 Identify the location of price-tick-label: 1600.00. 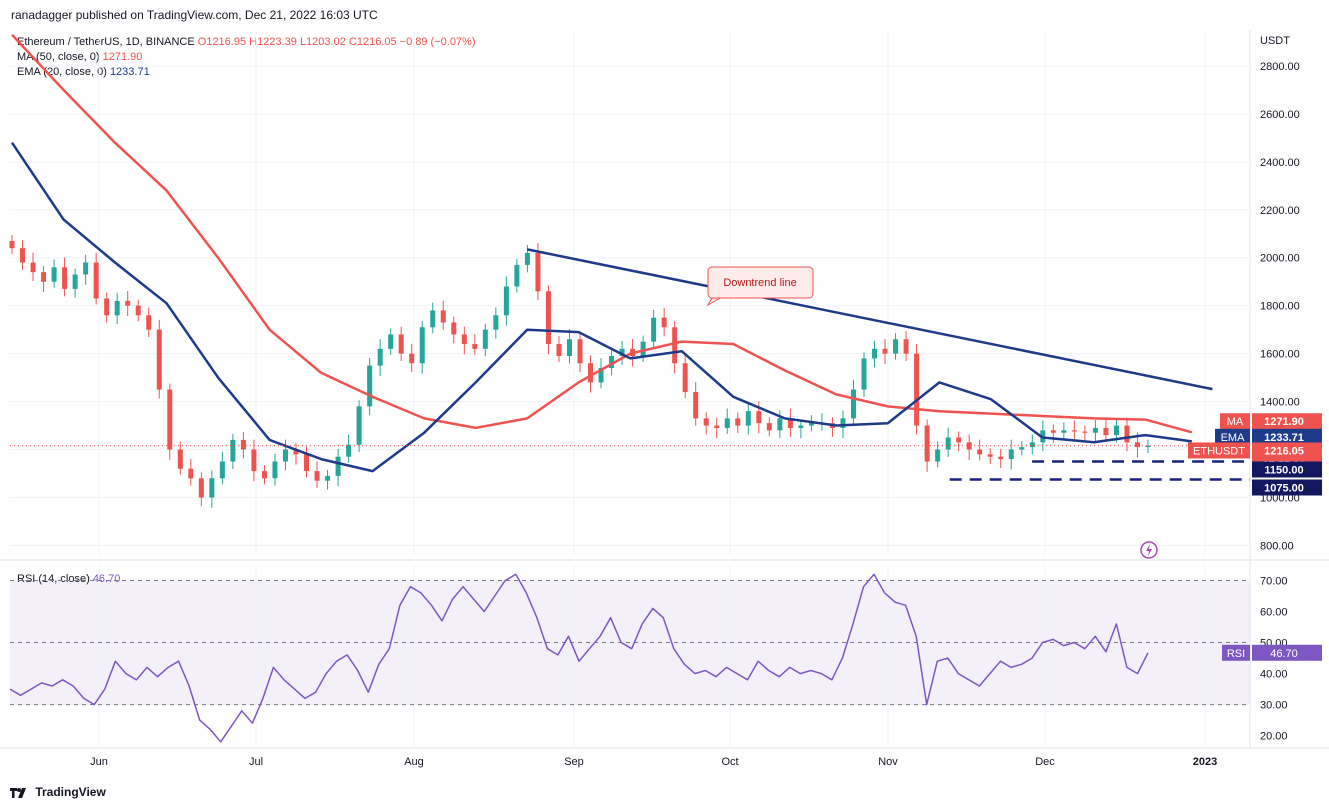
(1280, 355).